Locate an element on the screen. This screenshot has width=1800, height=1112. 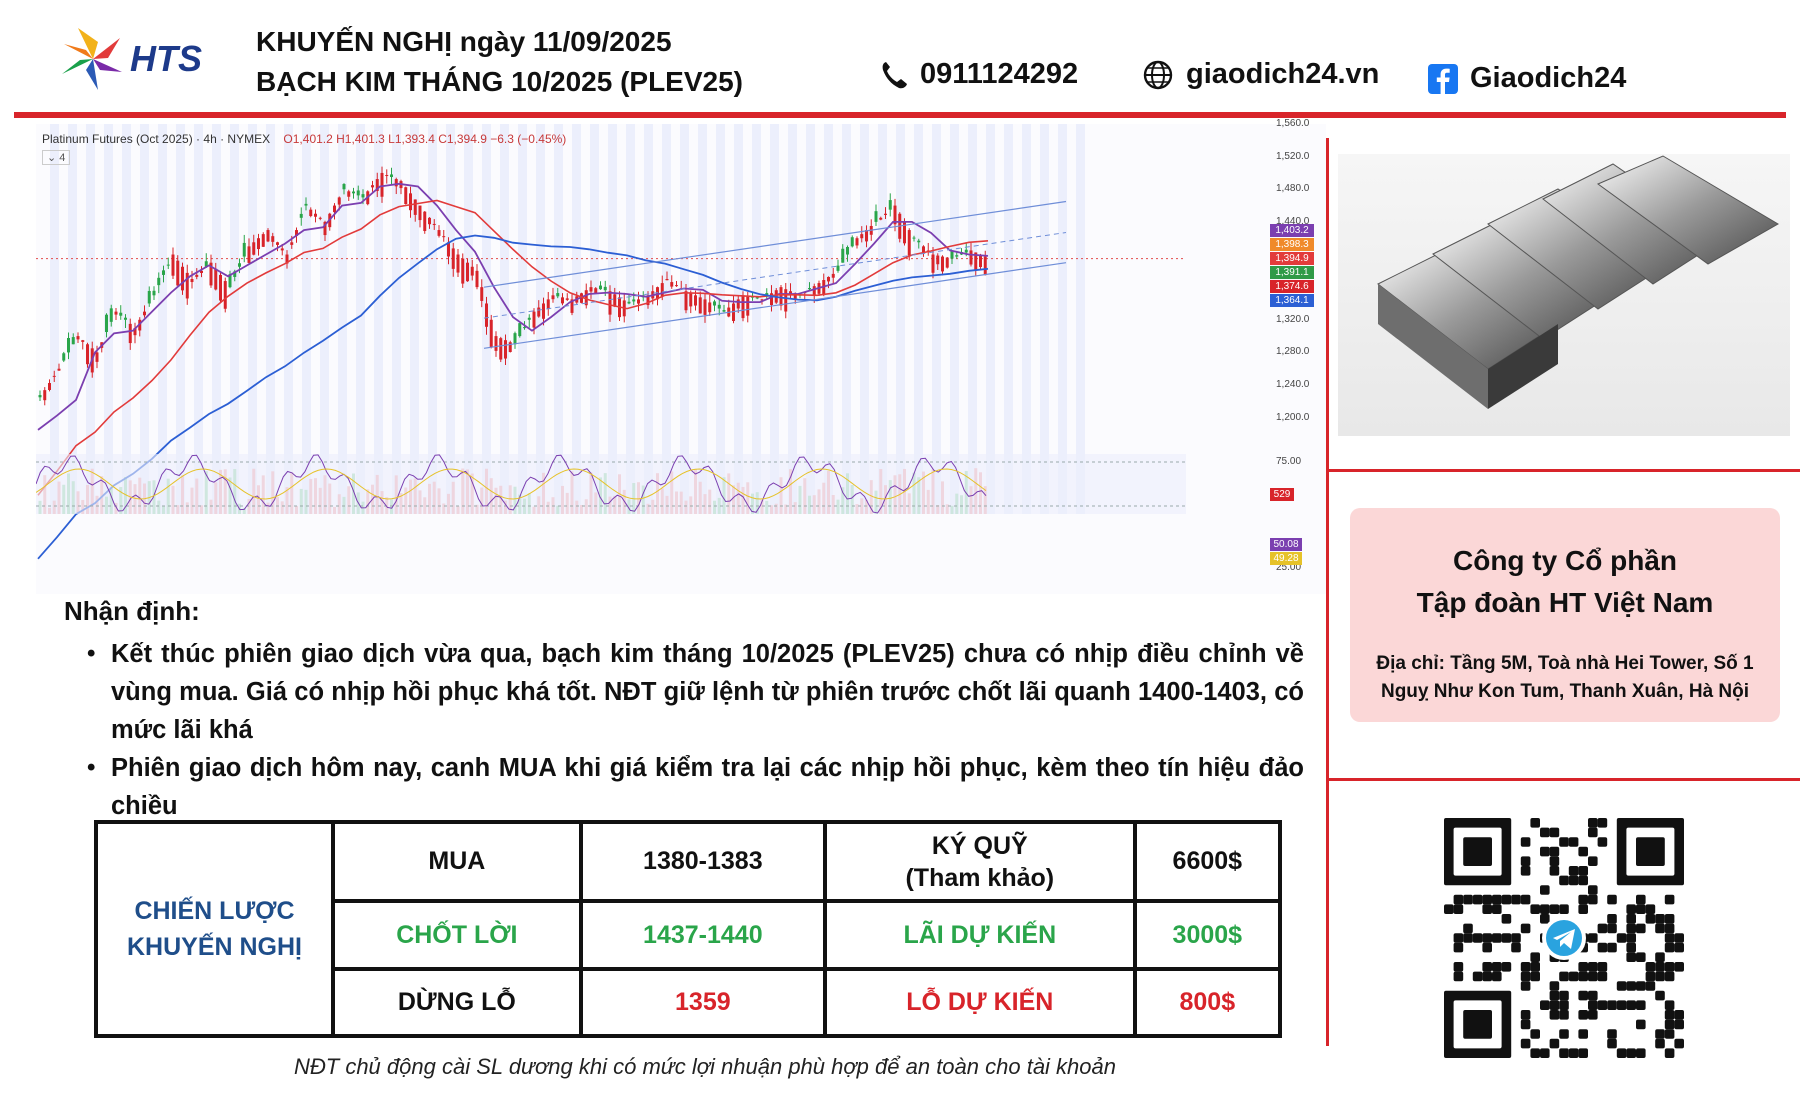
margin-label-line1: KÝ QUỸ is located at coordinates (979, 845).